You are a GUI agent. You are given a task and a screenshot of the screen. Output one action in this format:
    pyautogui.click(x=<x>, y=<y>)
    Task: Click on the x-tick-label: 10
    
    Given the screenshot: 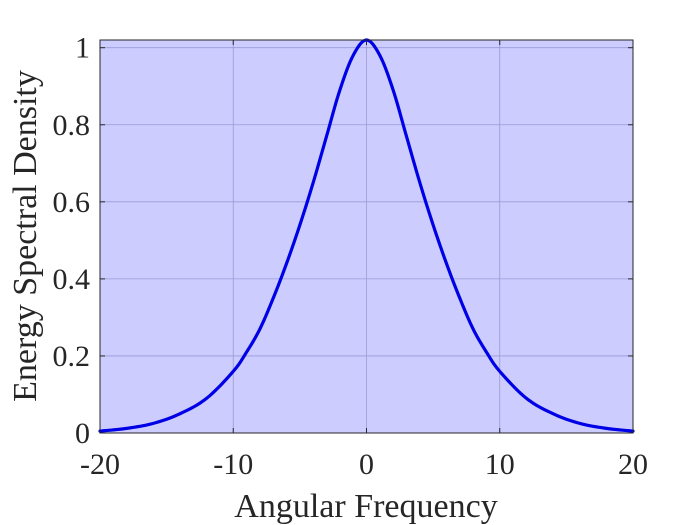 What is the action you would take?
    pyautogui.click(x=500, y=464)
    